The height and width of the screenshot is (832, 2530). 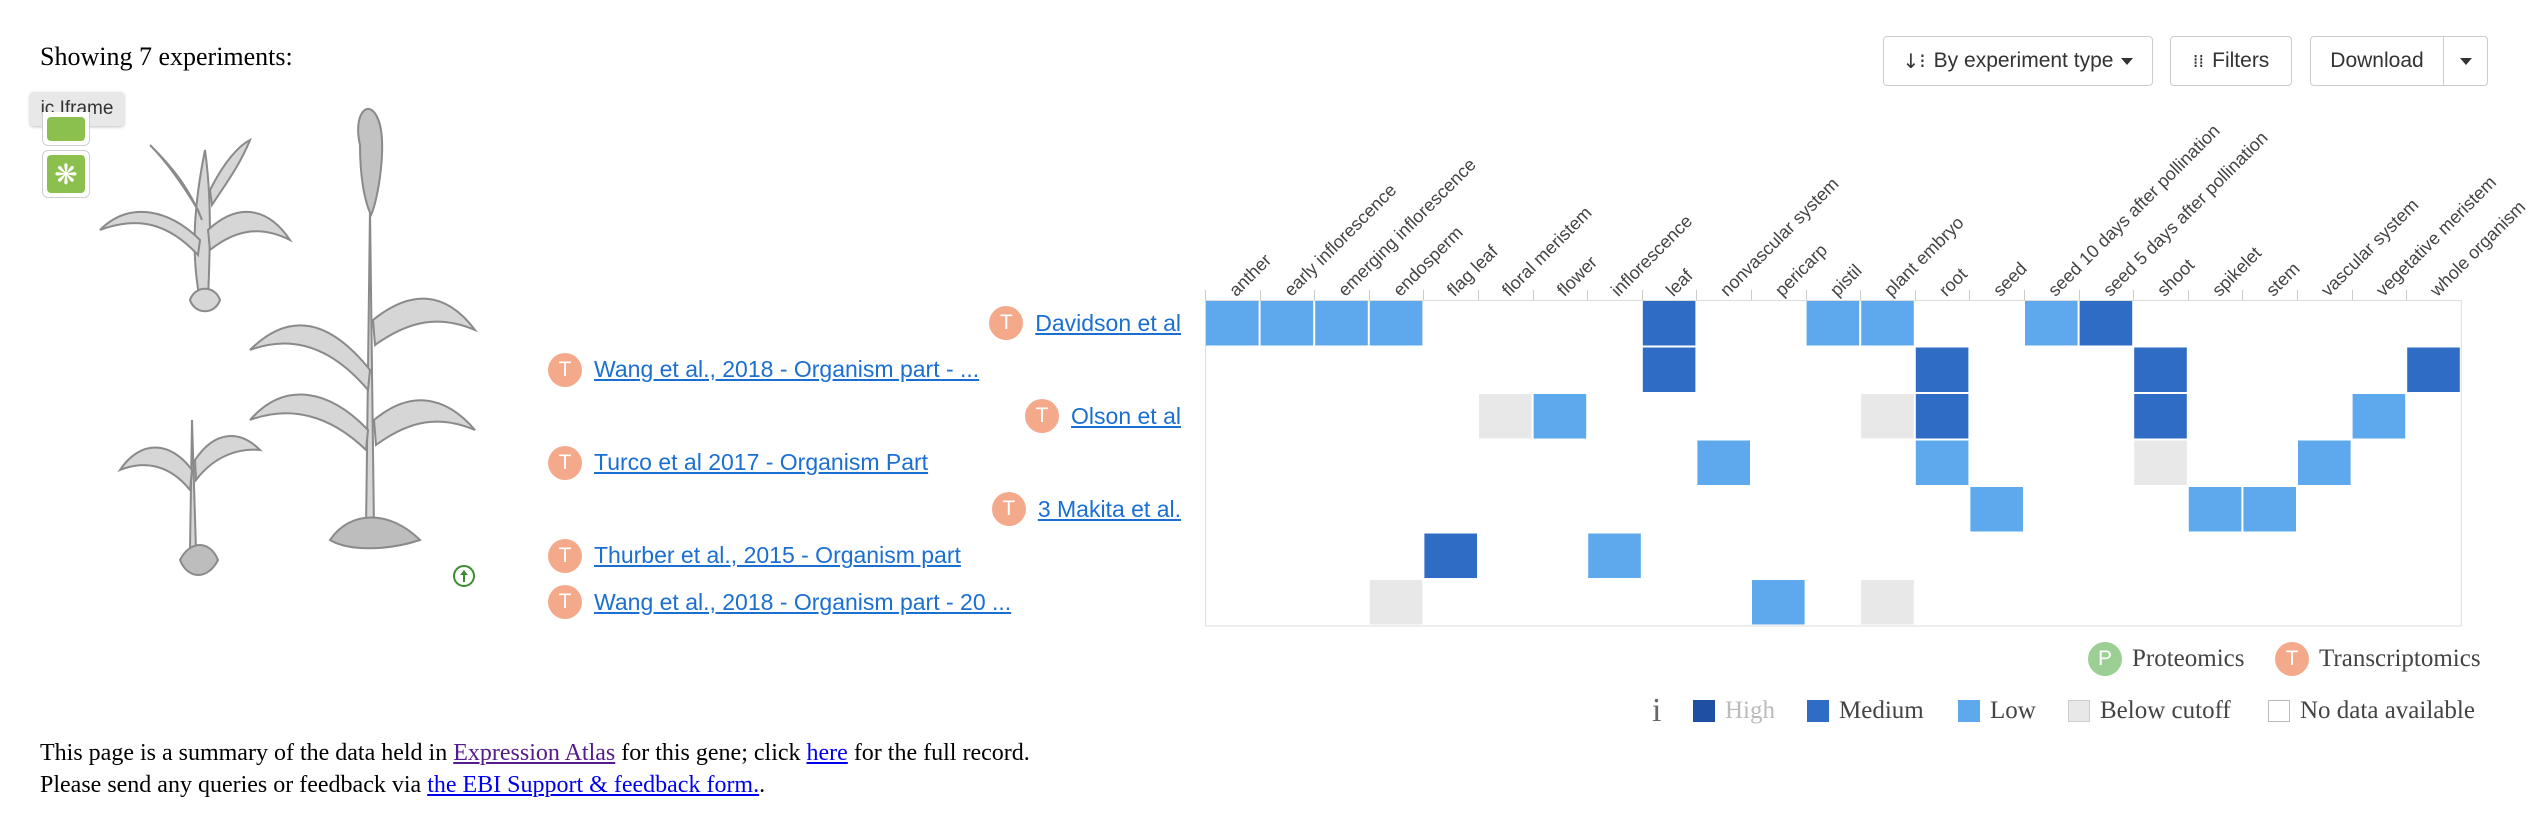 I want to click on legend-transcriptomics: T Transcriptomics, so click(x=2378, y=659).